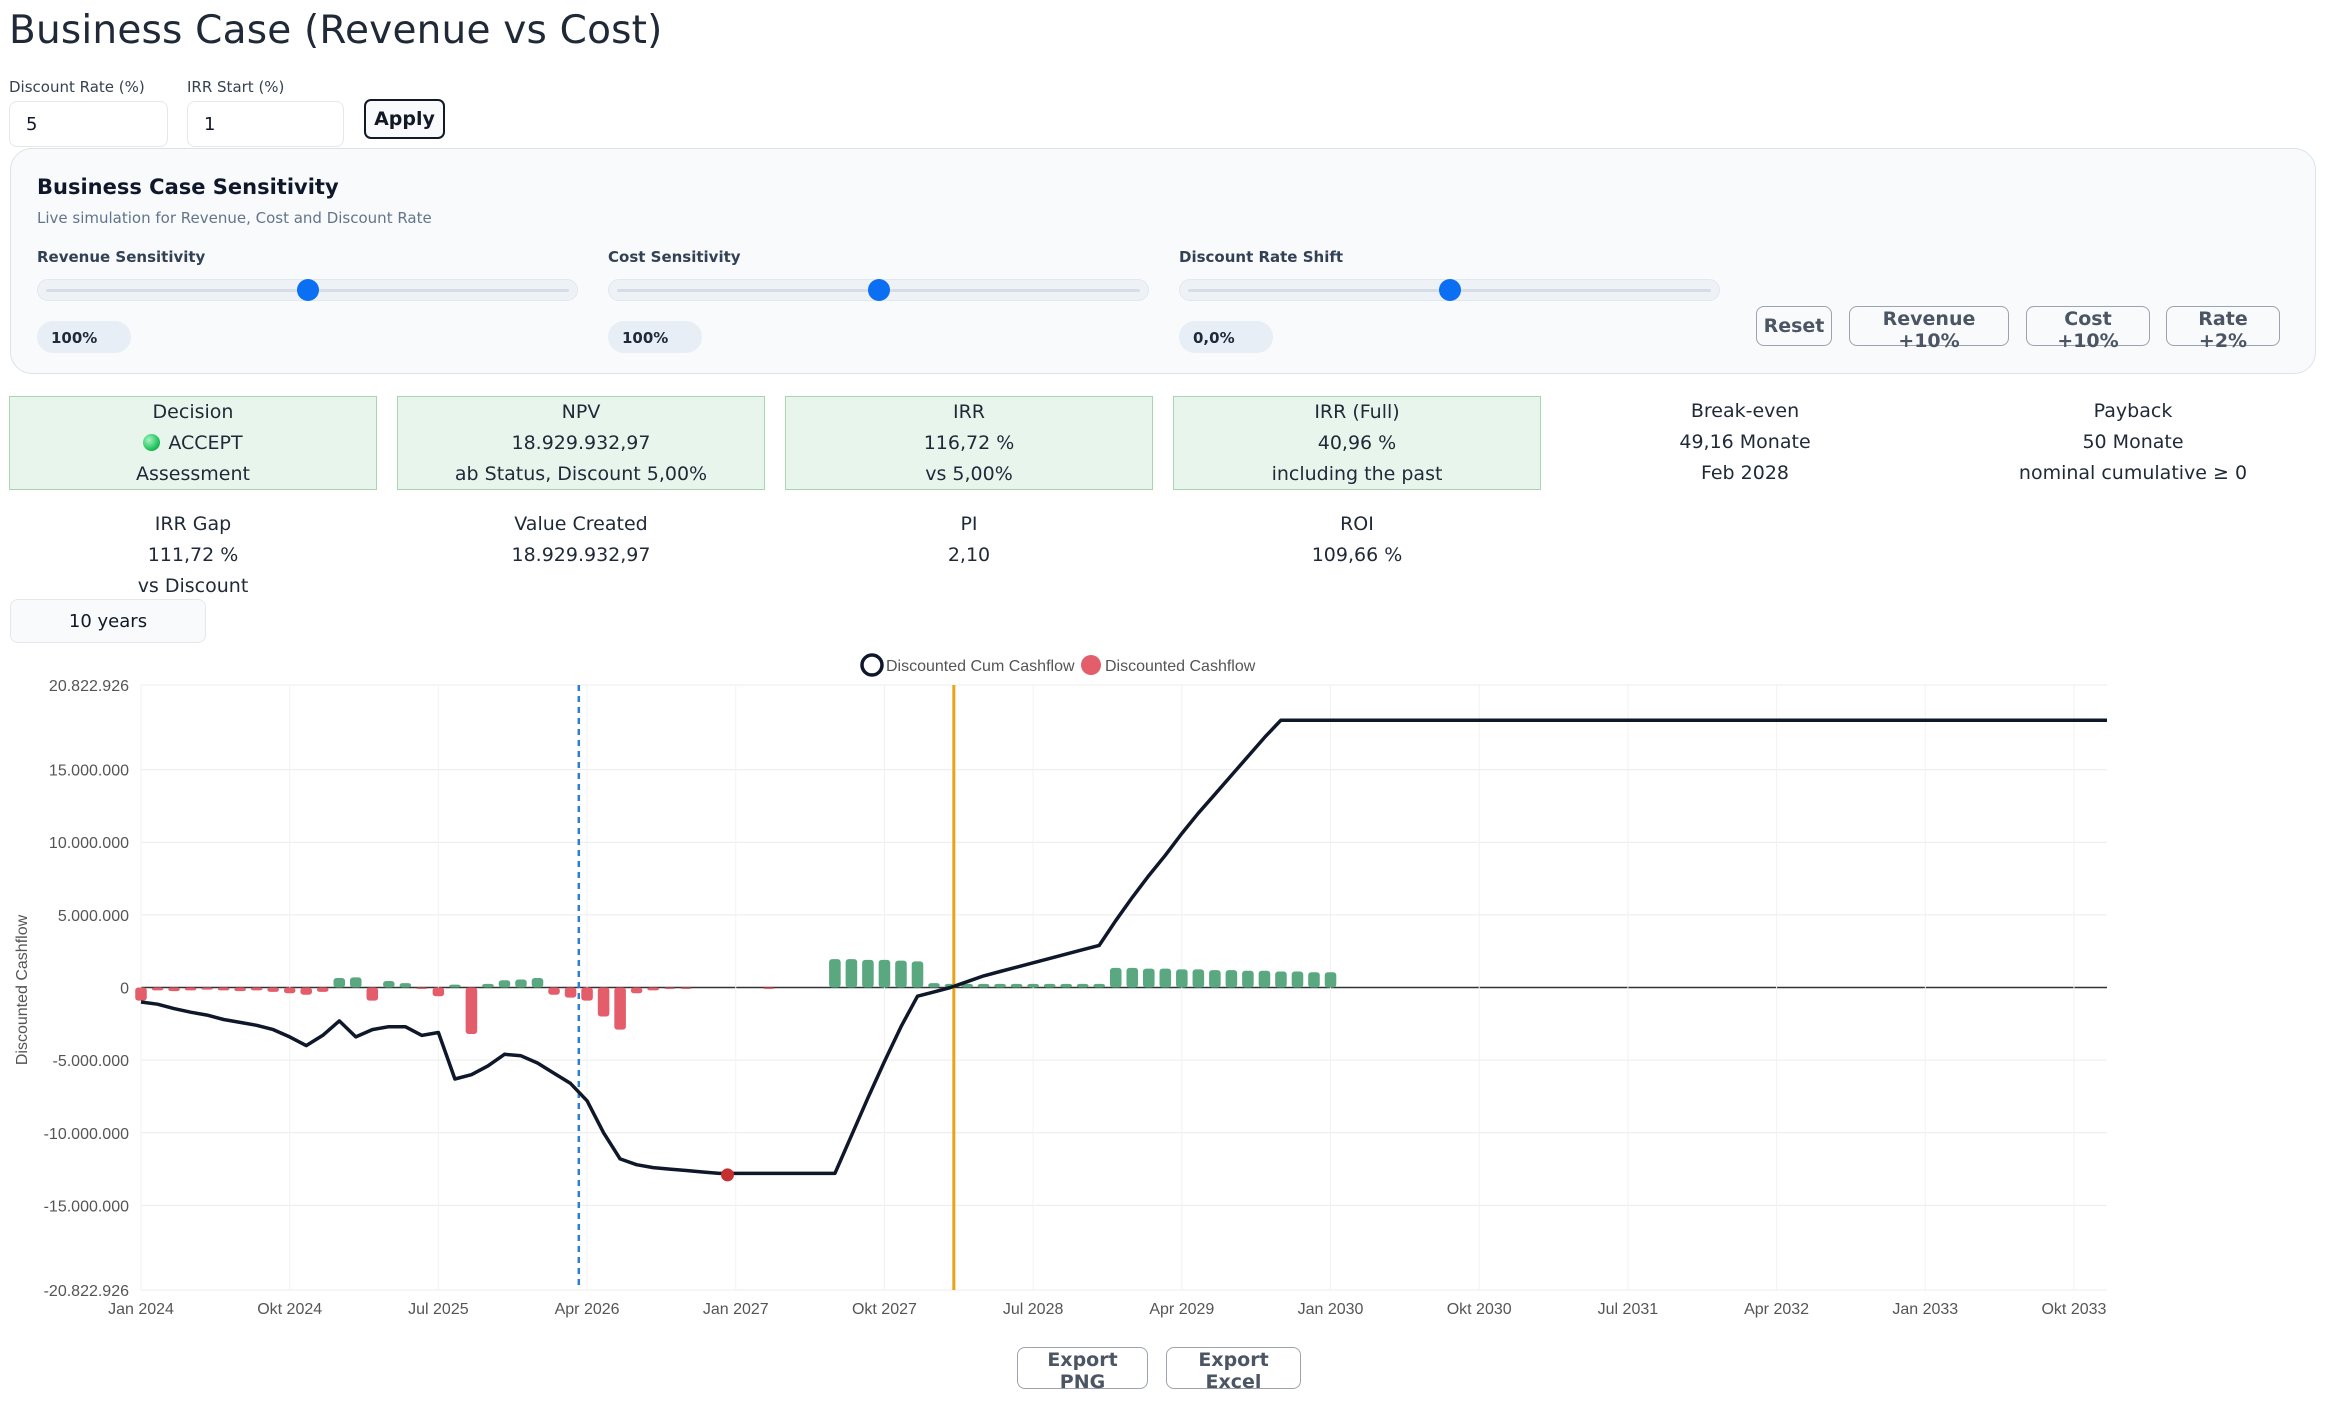 Image resolution: width=2325 pixels, height=1408 pixels. Describe the element at coordinates (581, 556) in the screenshot. I see `kpi-value-created: Value Created 18.929.932,97` at that location.